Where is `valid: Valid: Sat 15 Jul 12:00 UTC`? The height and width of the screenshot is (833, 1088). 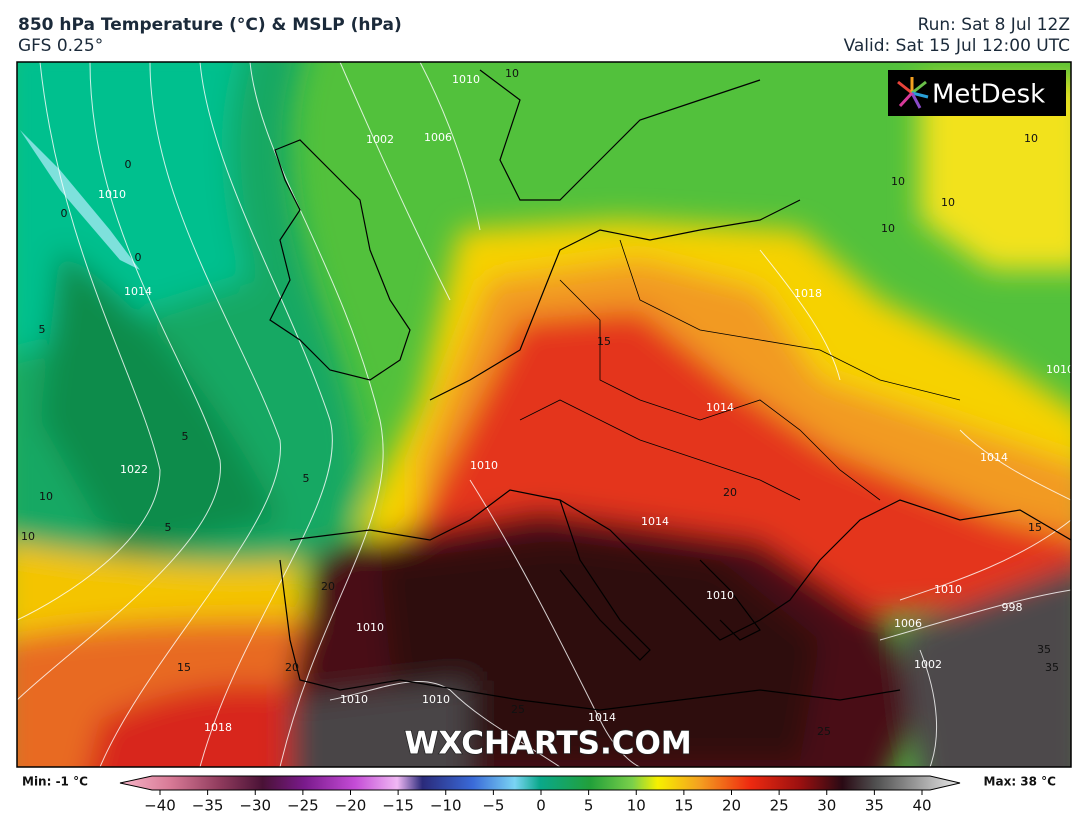 valid: Valid: Sat 15 Jul 12:00 UTC is located at coordinates (957, 46).